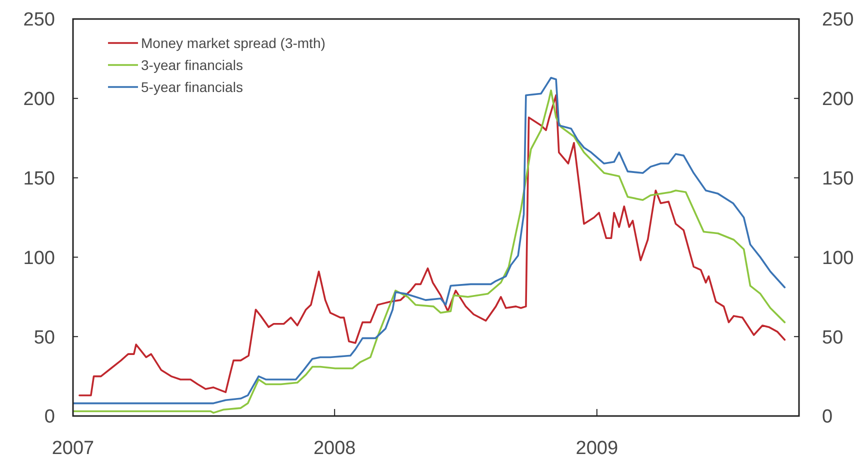  Describe the element at coordinates (233, 42) in the screenshot. I see `legend-label: Money market spread (3-mth)` at that location.